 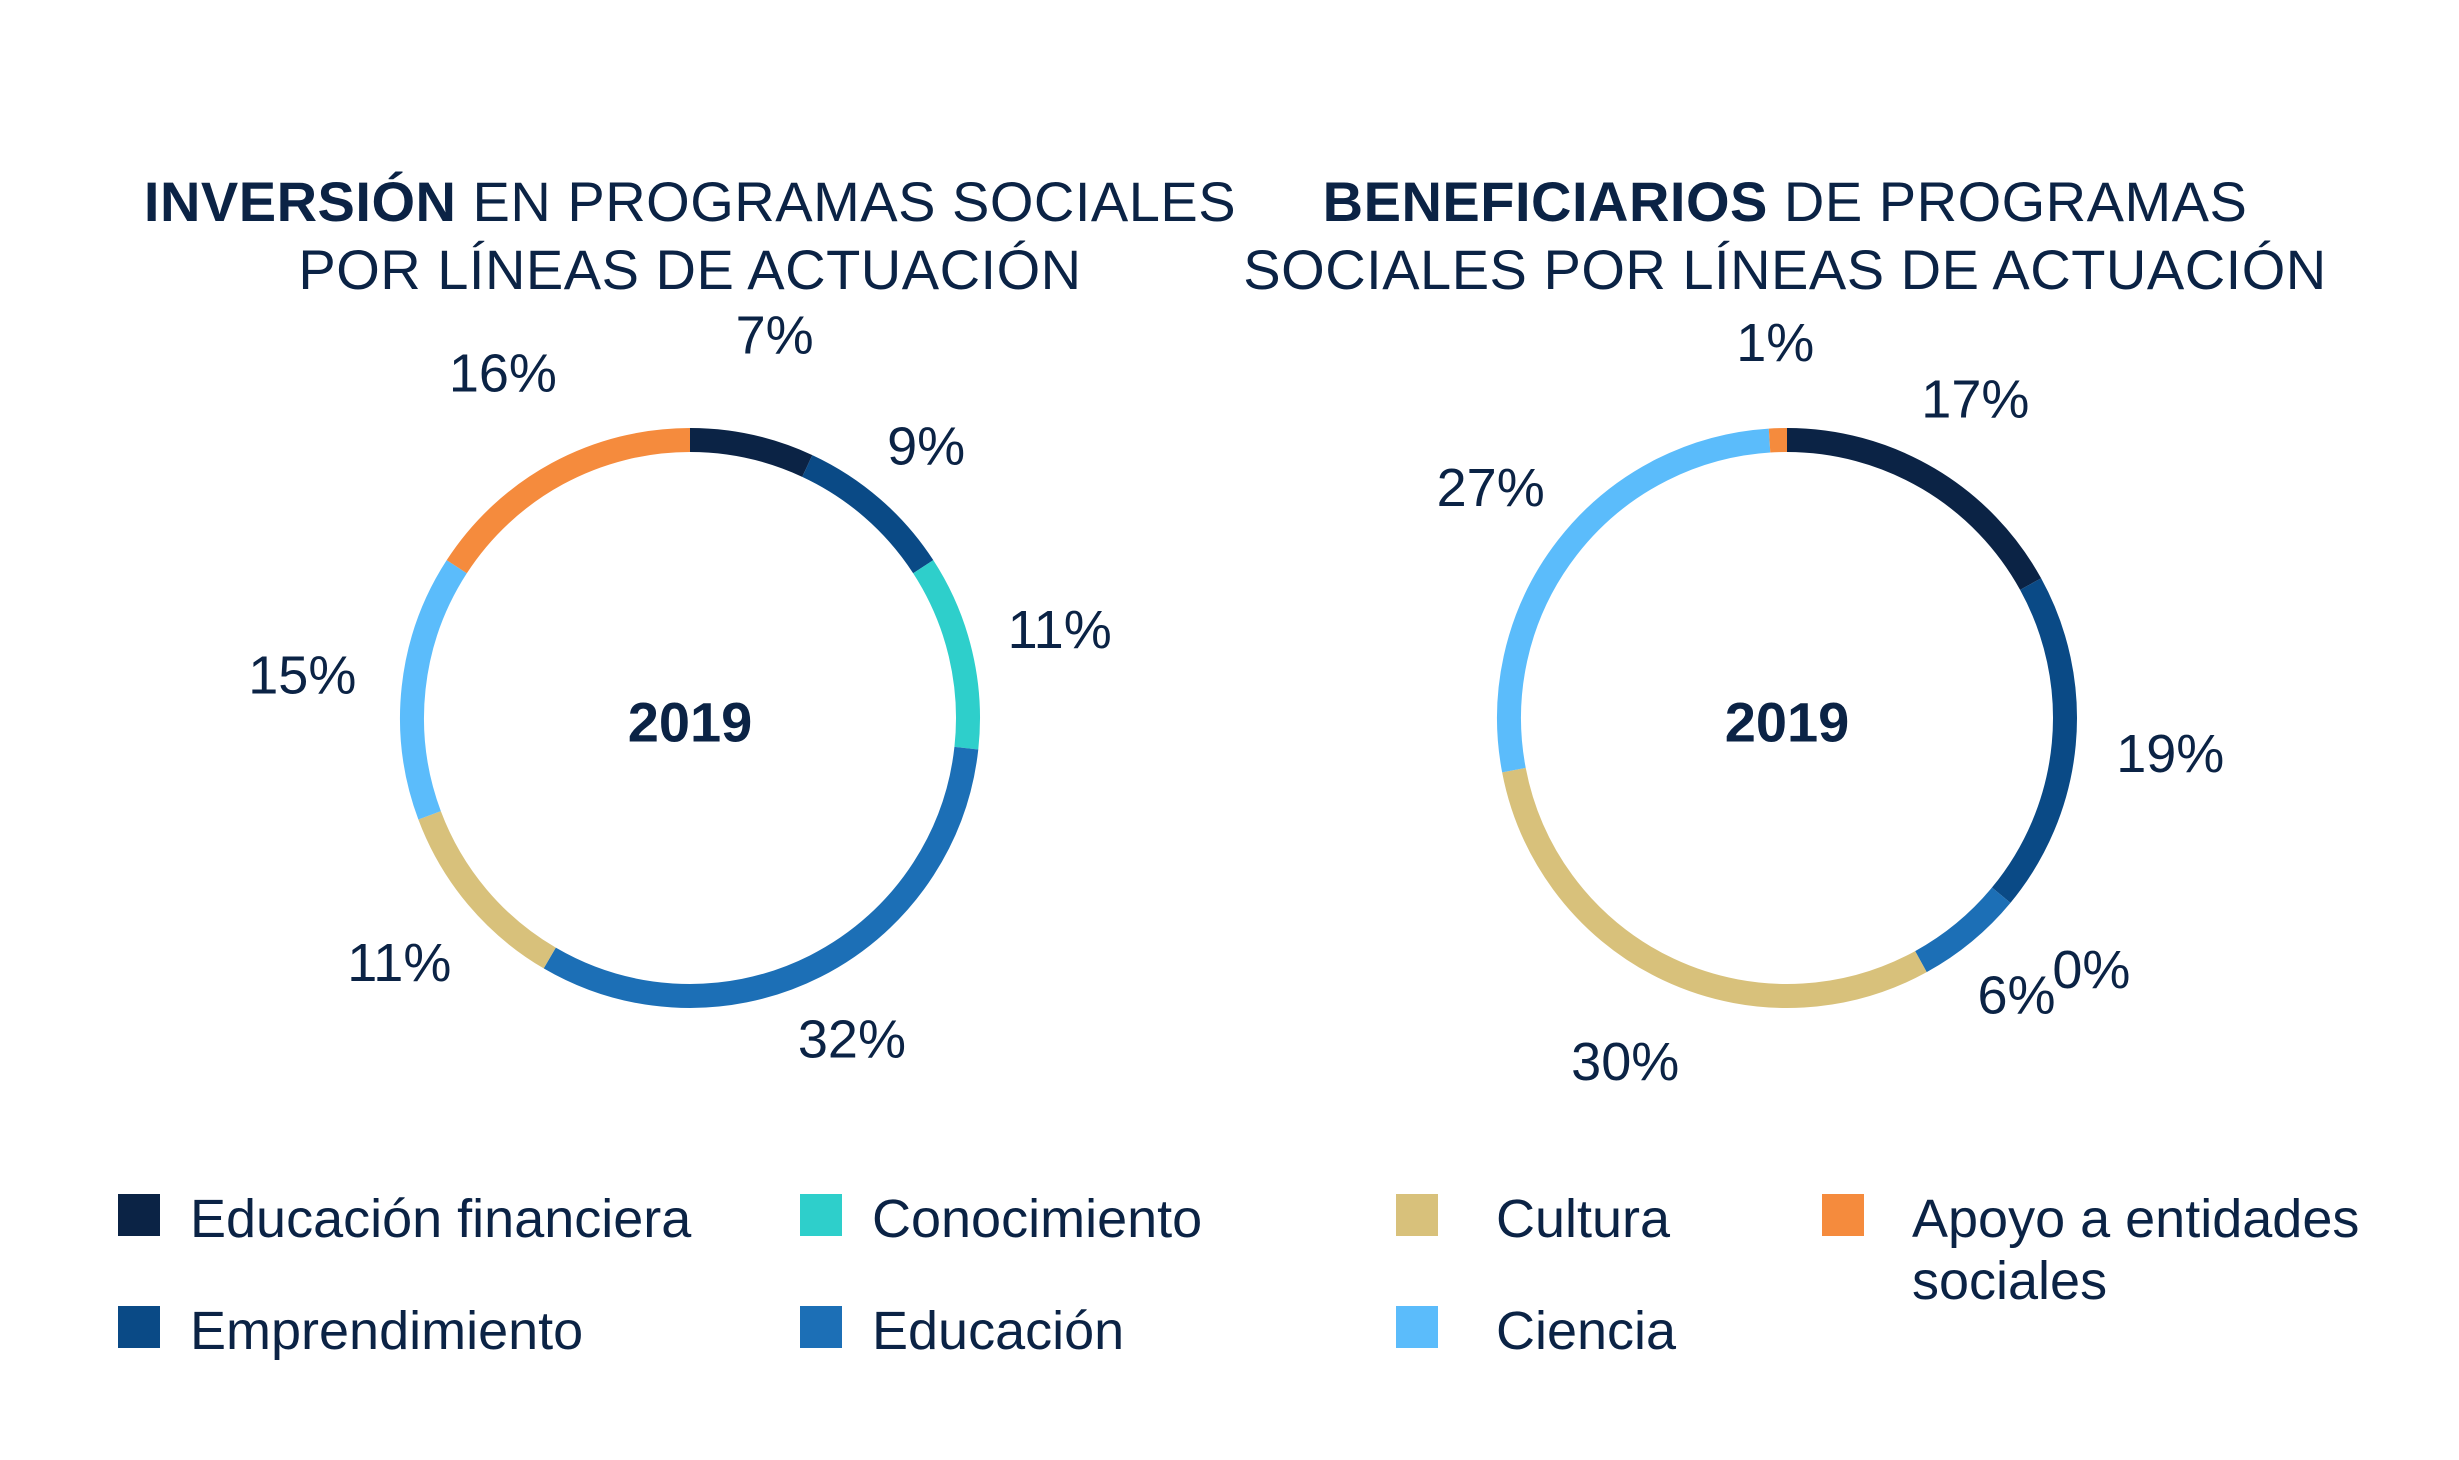 I want to click on data-label: 0%, so click(x=2091, y=970).